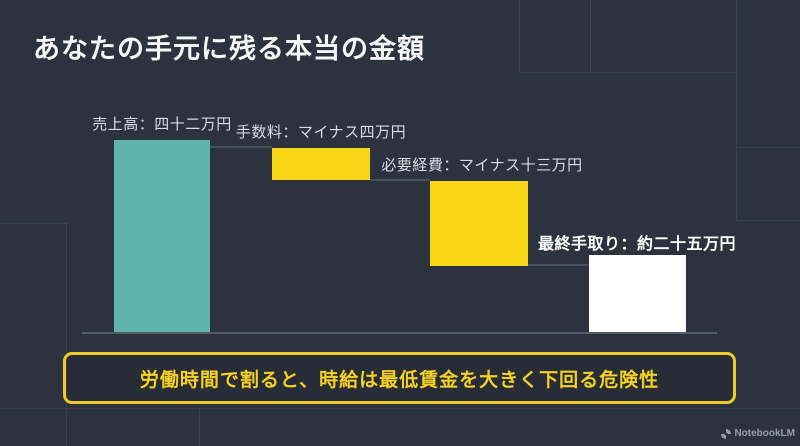  What do you see at coordinates (479, 223) in the screenshot?
I see `bar-expenses` at bounding box center [479, 223].